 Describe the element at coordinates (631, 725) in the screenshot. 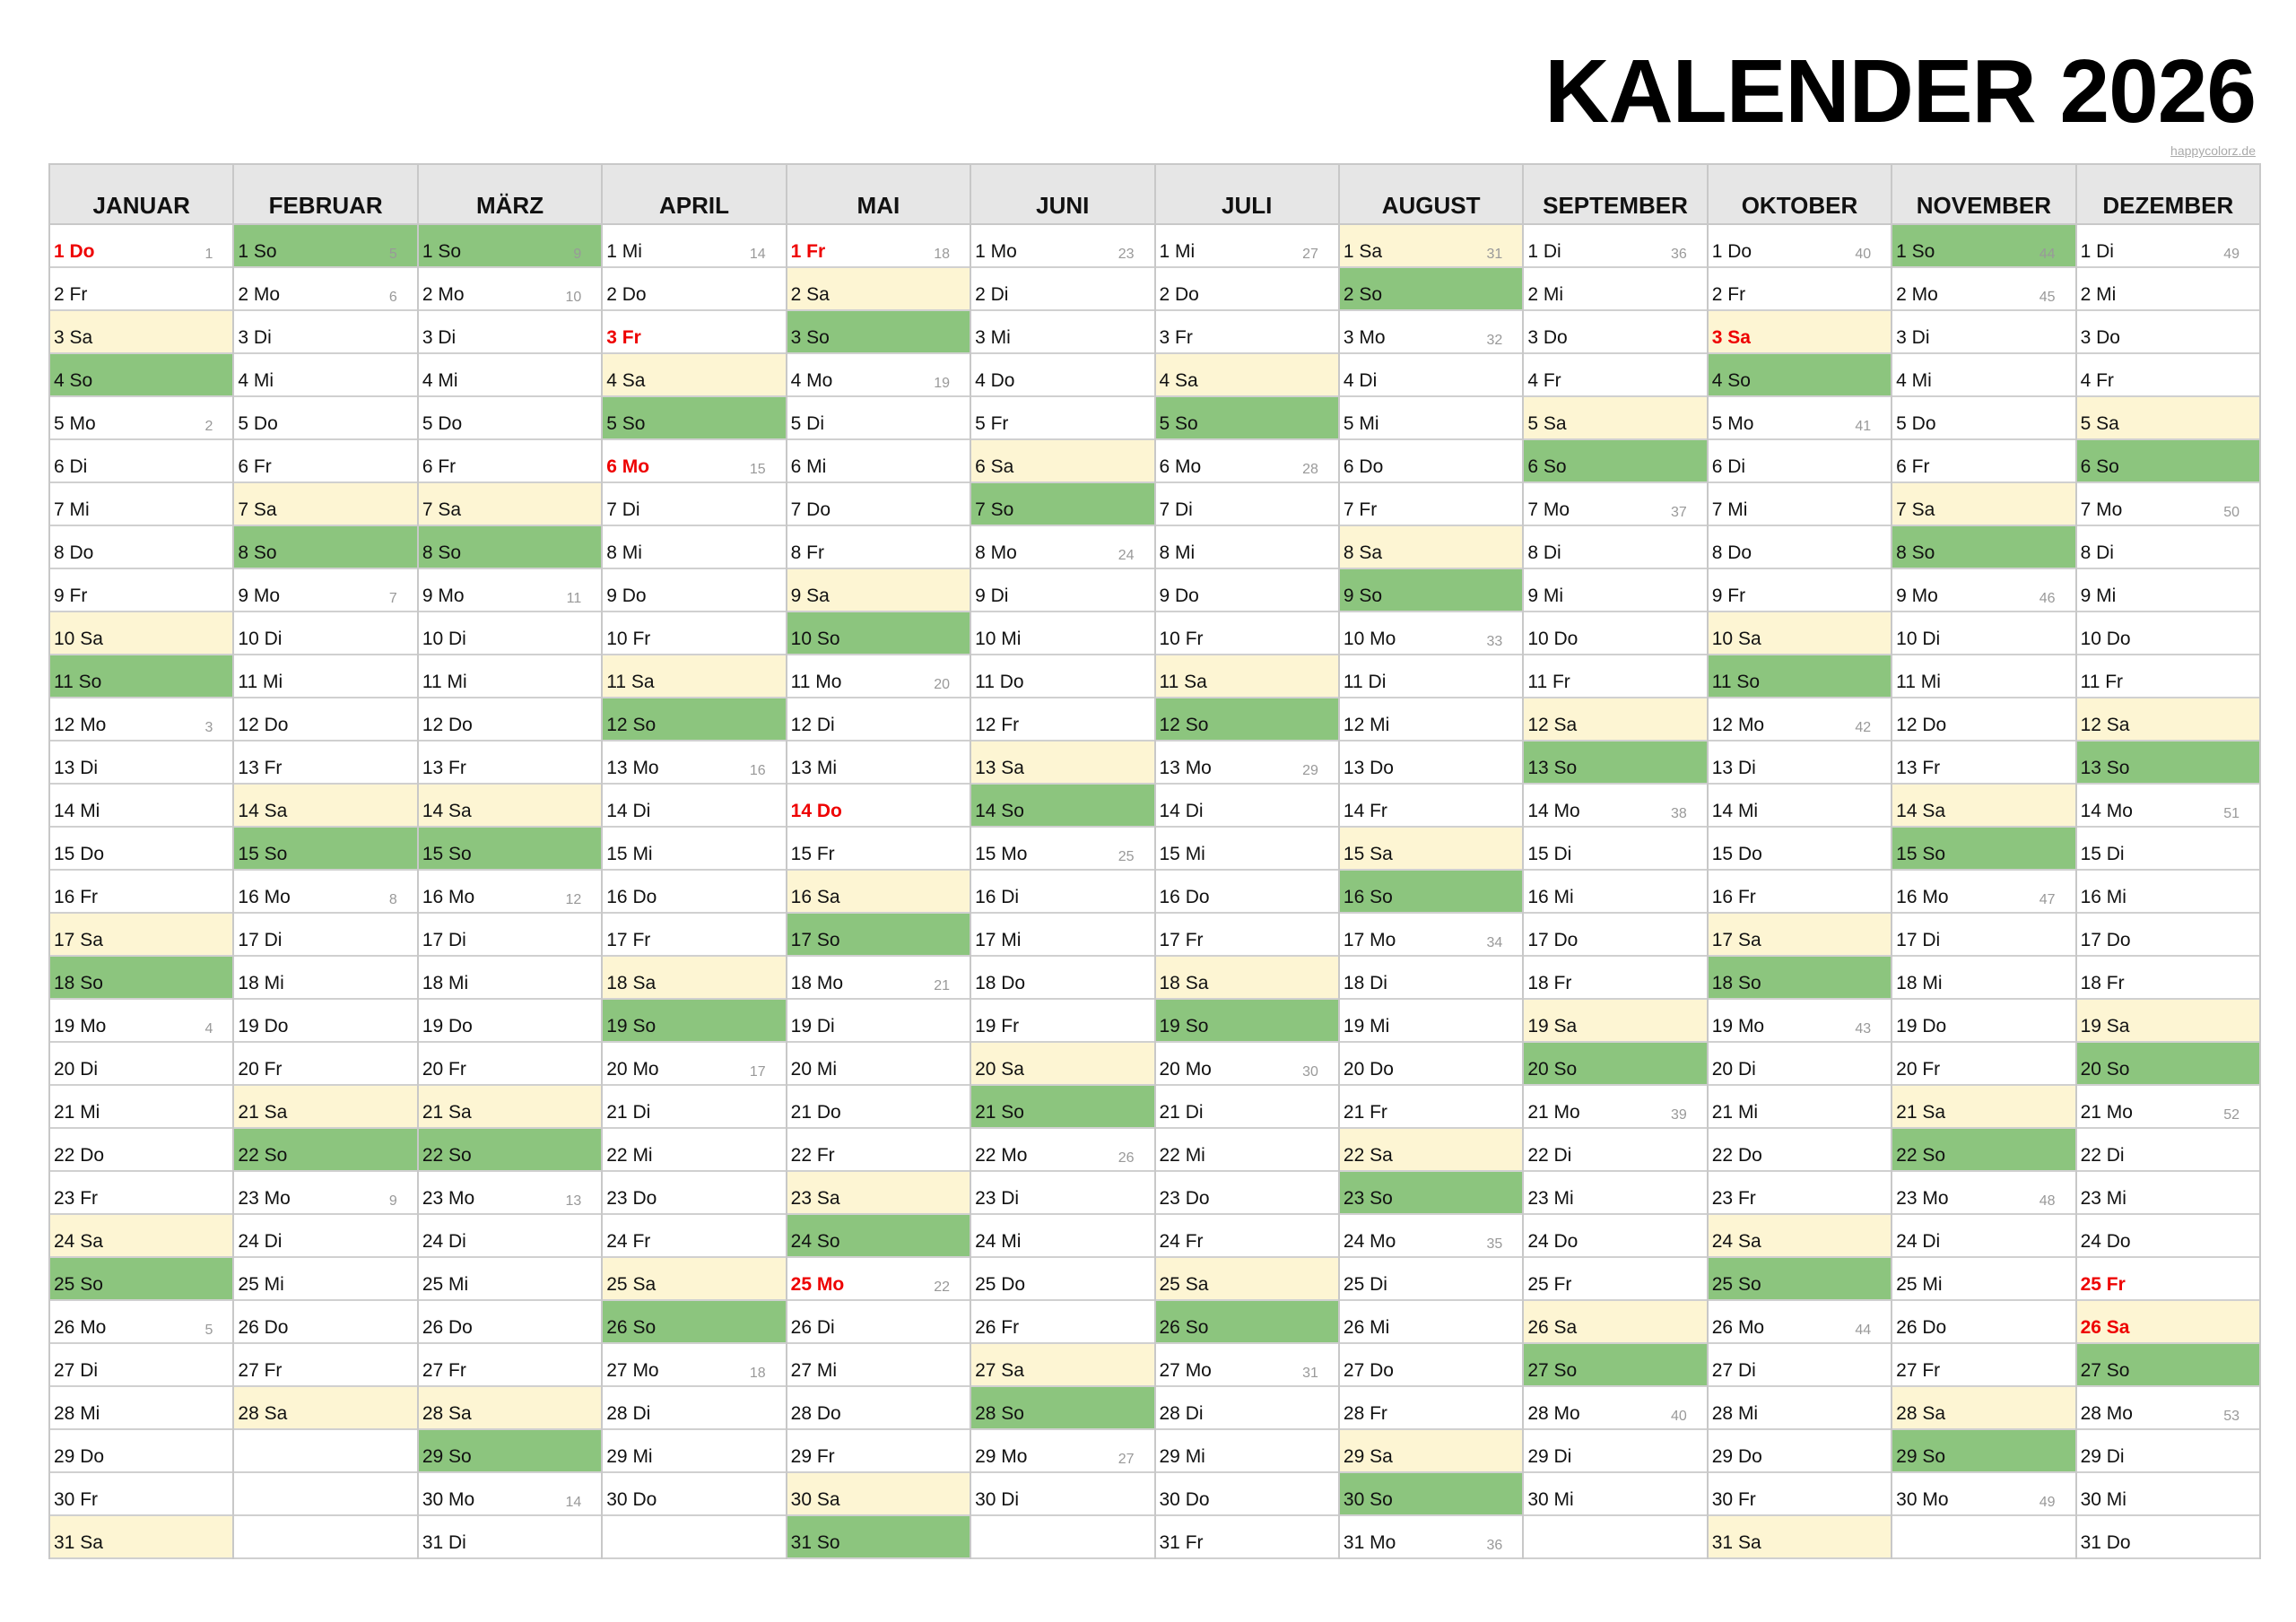

I see `day-label: 12 So` at that location.